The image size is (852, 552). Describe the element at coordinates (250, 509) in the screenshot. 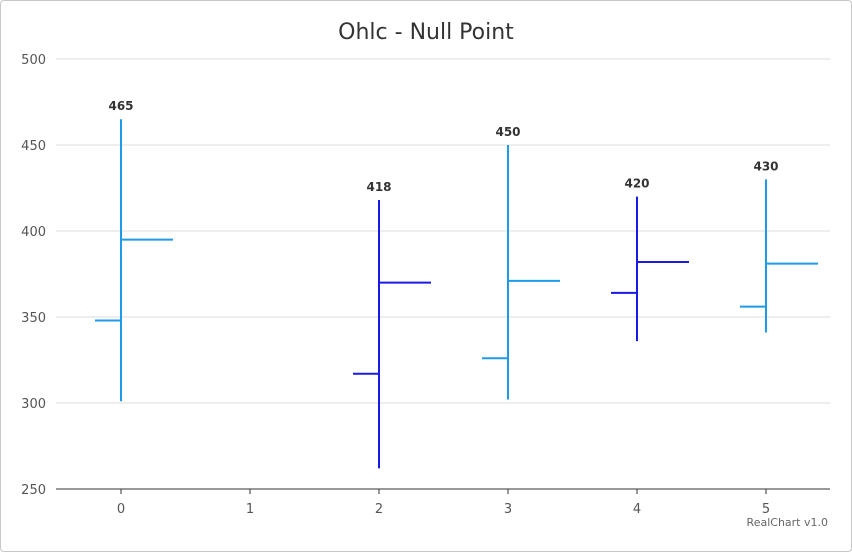

I see `x-tick-label: 1` at that location.